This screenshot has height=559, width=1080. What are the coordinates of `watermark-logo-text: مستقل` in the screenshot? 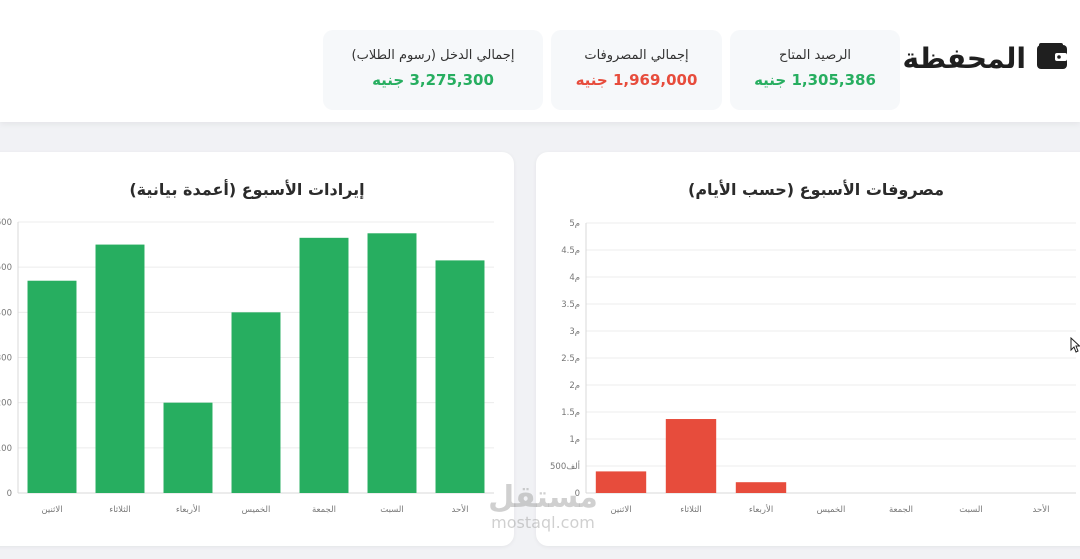 It's located at (543, 497).